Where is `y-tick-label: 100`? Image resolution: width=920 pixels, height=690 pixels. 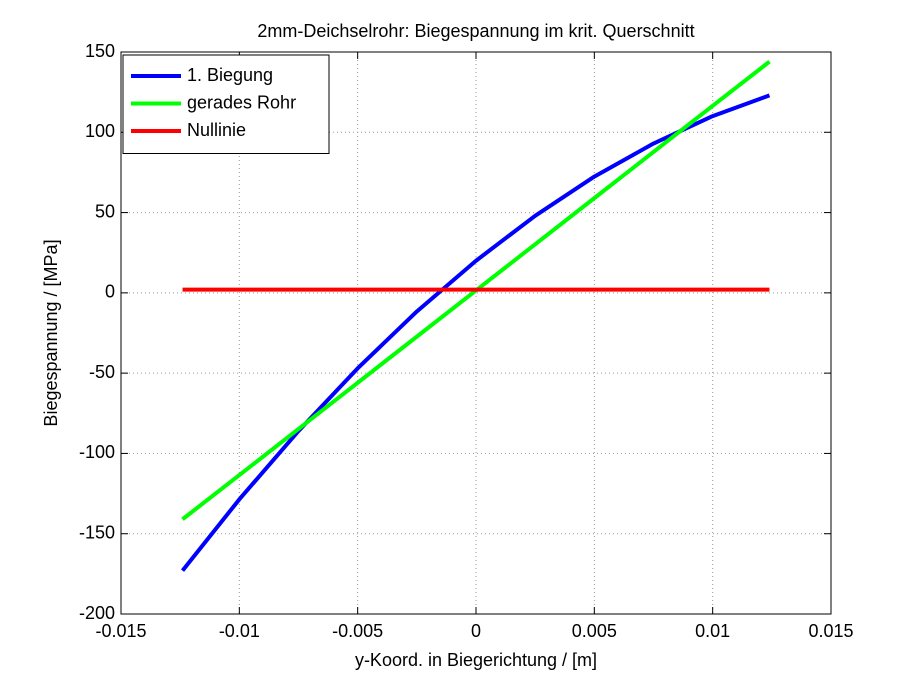
y-tick-label: 100 is located at coordinates (100, 131).